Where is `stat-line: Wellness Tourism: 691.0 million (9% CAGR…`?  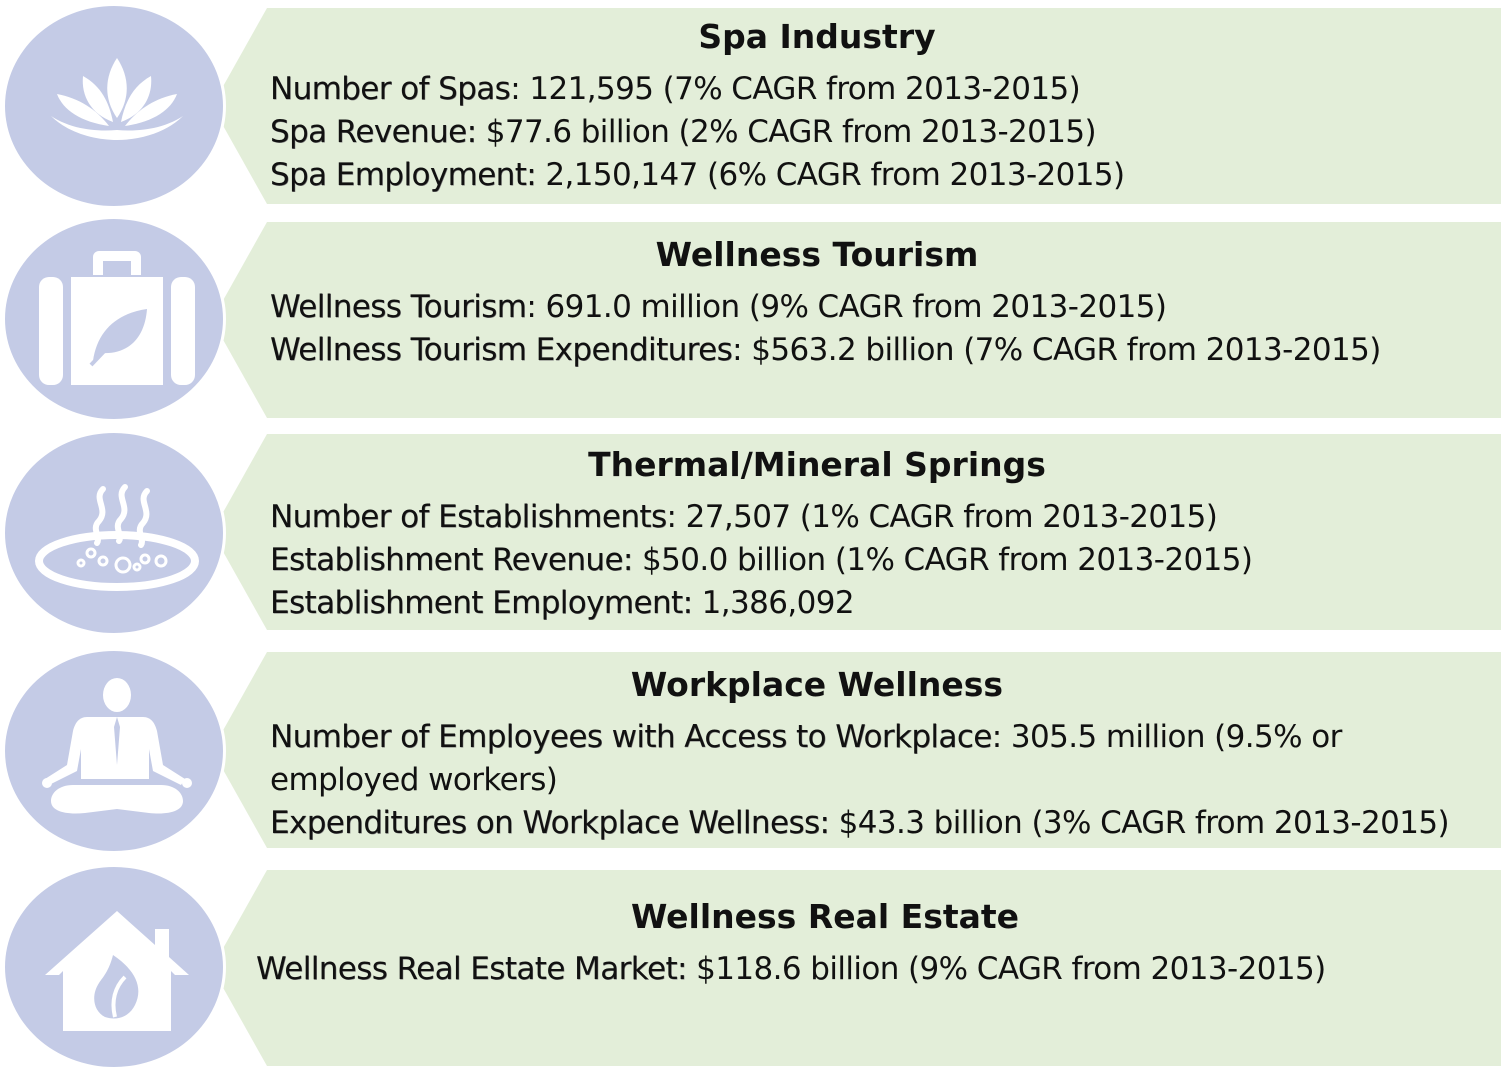 stat-line: Wellness Tourism: 691.0 million (9% CAGR… is located at coordinates (882, 307).